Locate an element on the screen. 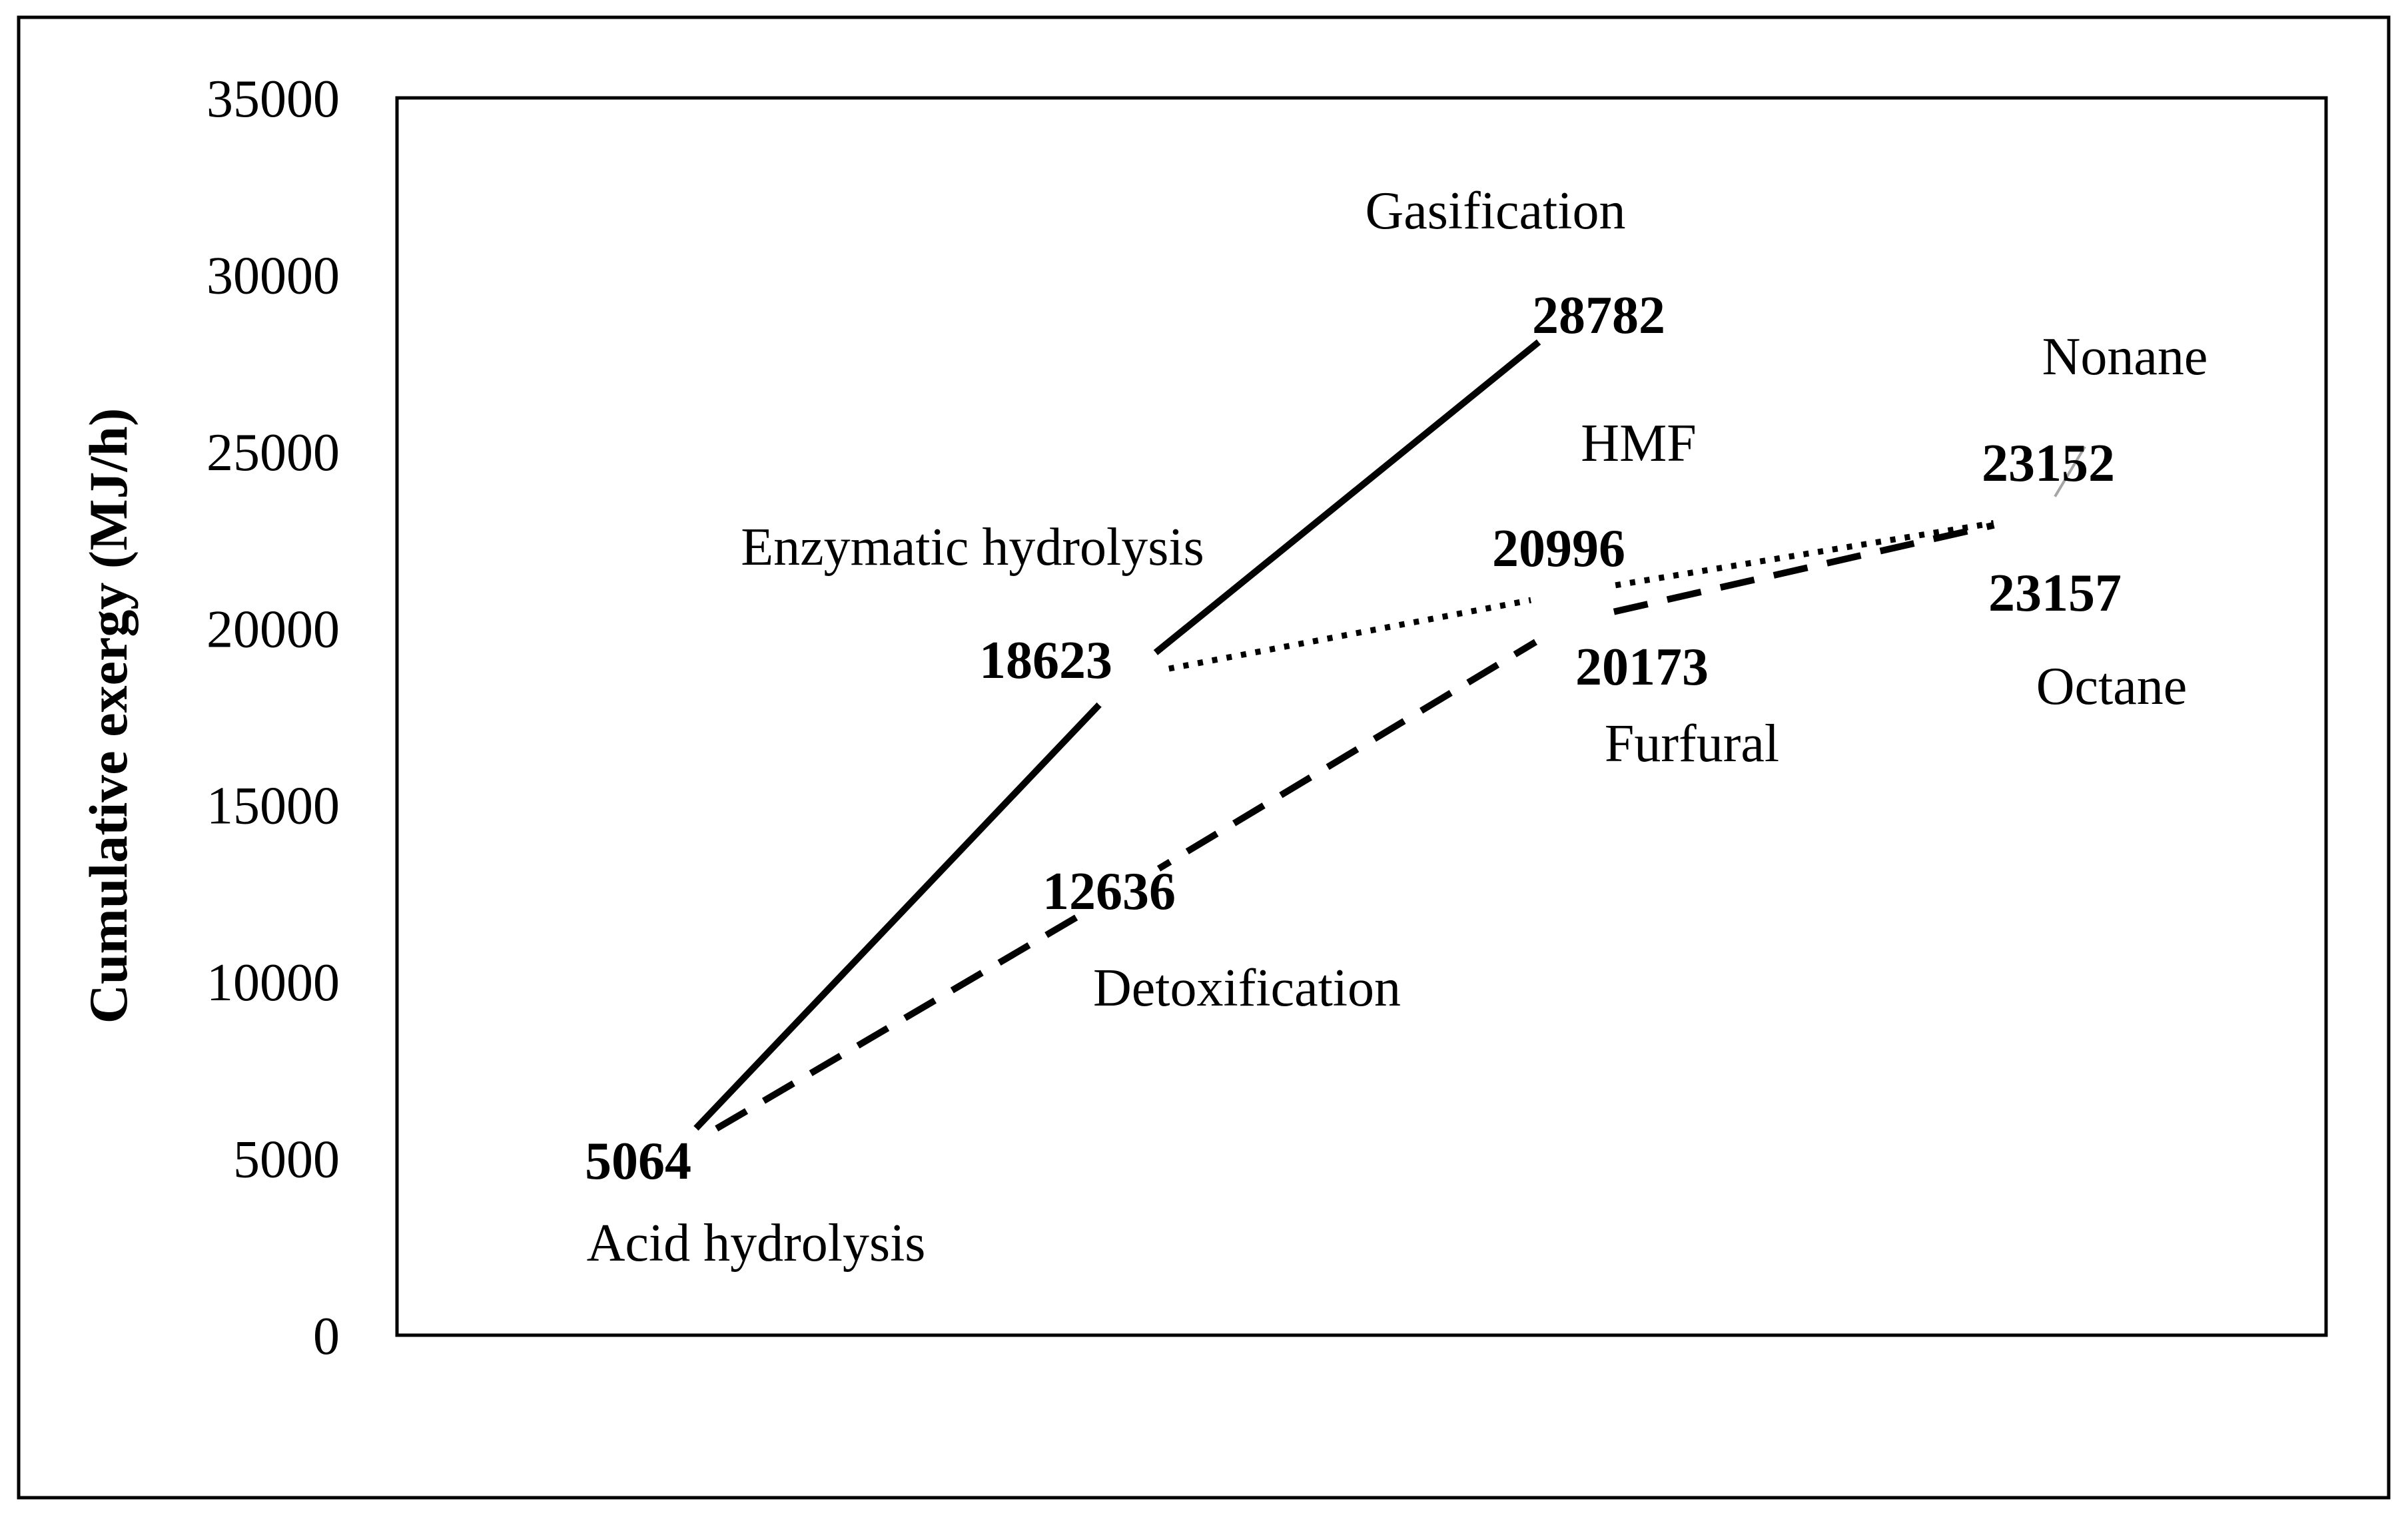 The image size is (2408, 1517). y-tick-label: 5000 is located at coordinates (286, 1160).